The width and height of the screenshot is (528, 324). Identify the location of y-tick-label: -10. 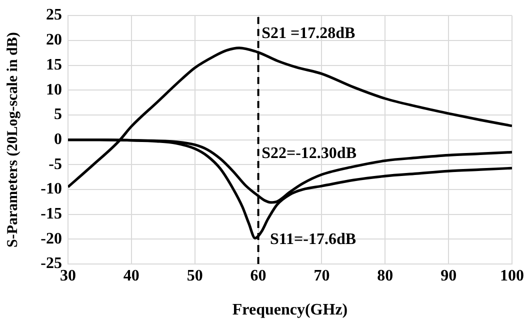
(51, 189).